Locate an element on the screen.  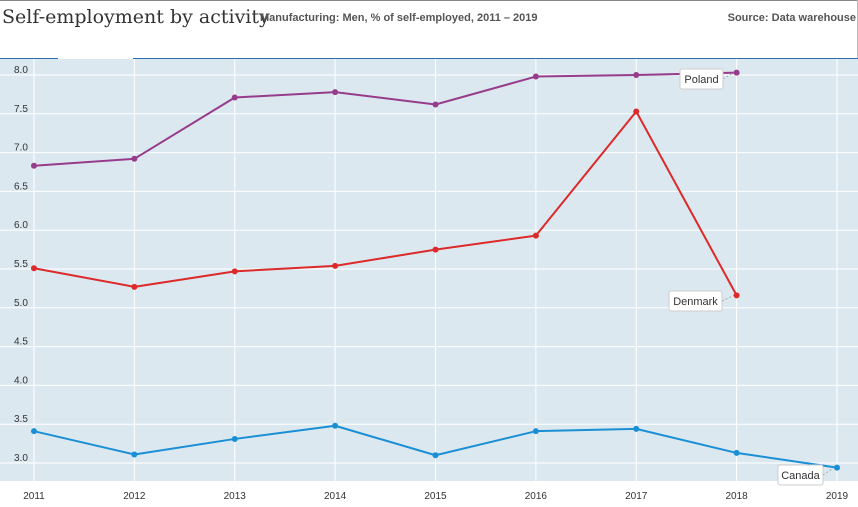
header-top-rule is located at coordinates (429, 0).